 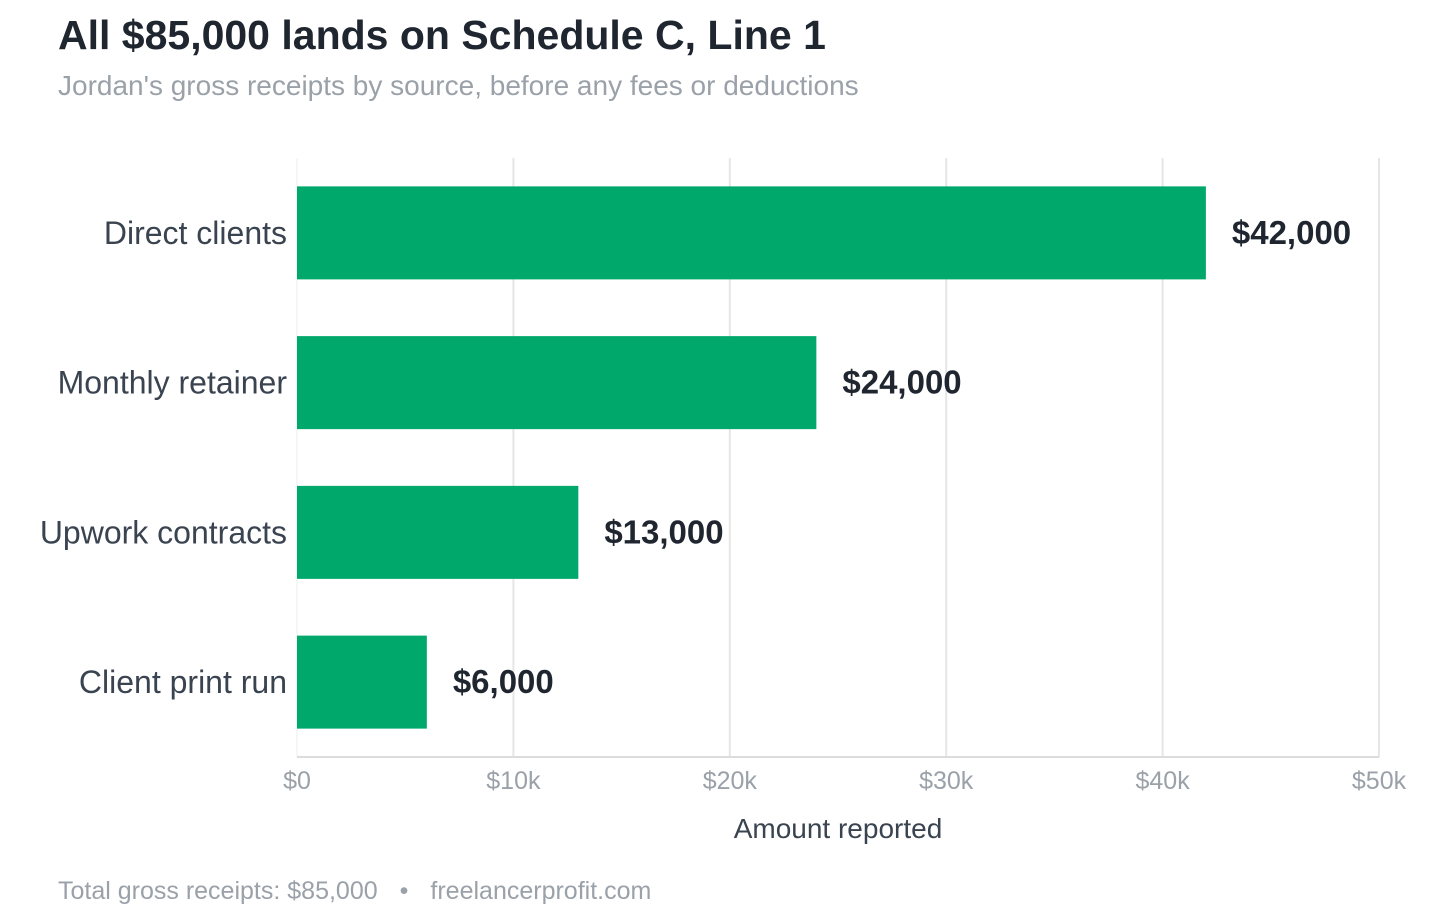 I want to click on value-label: $6,000, so click(x=503, y=681).